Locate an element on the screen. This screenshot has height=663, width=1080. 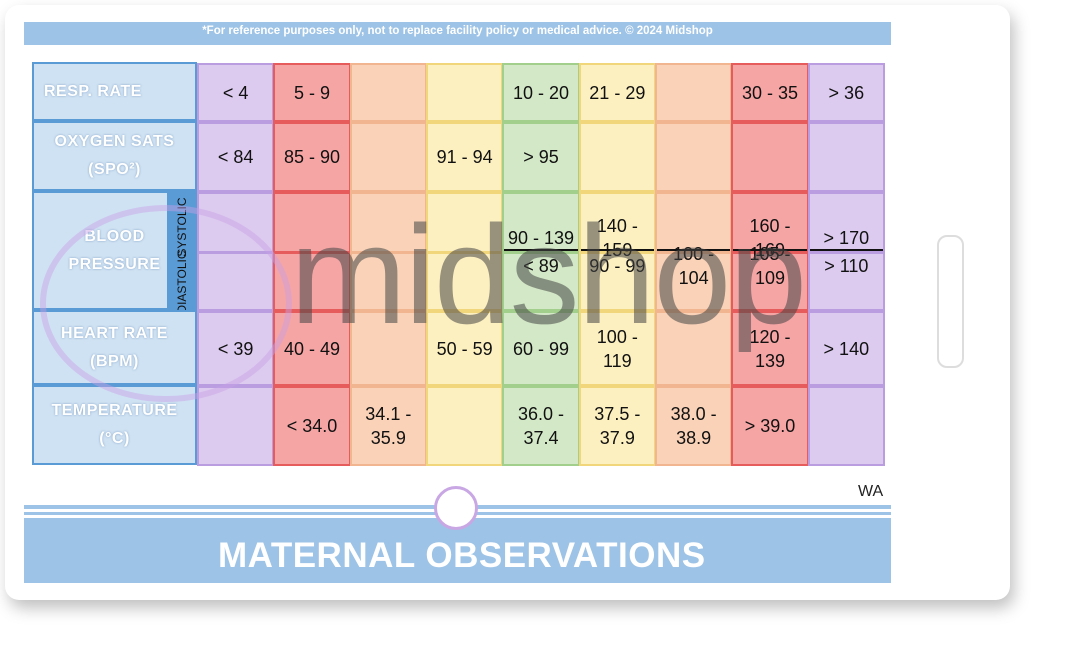
table-cell: 120 - 139 is located at coordinates (770, 348).